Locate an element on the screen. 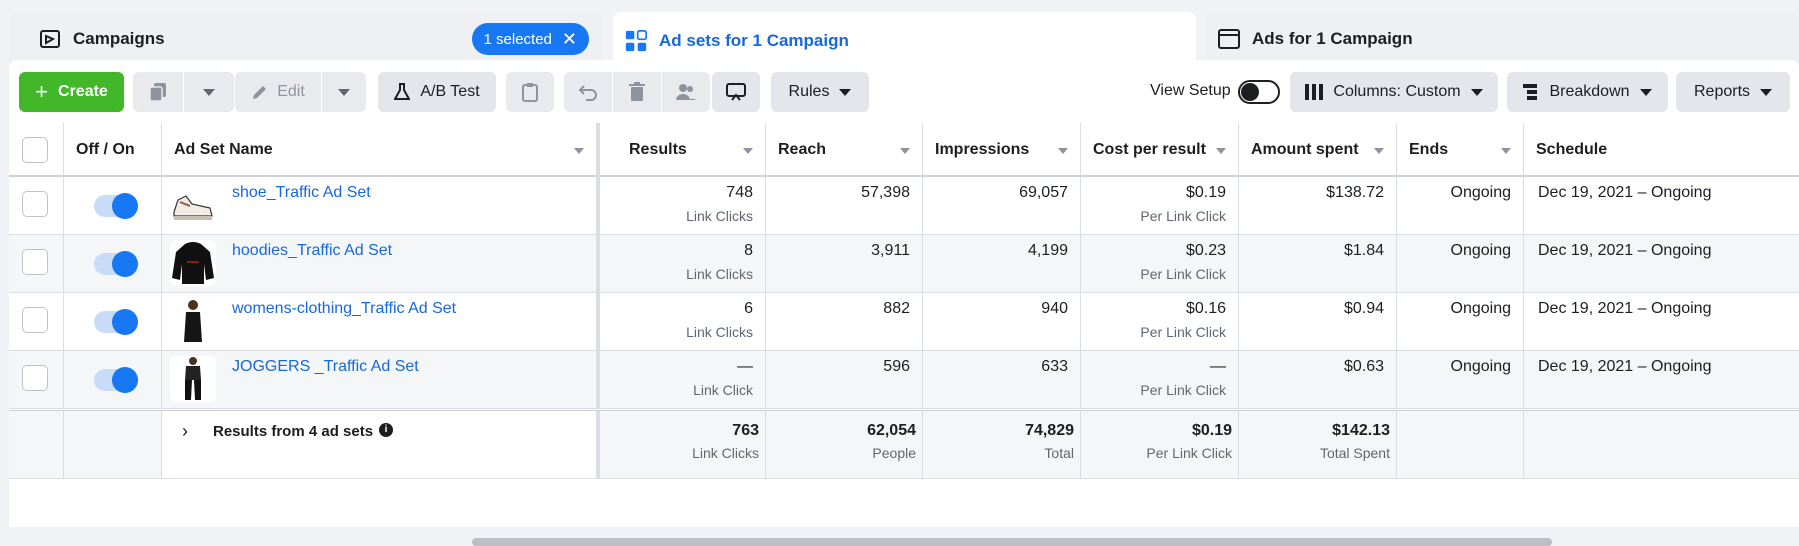 Image resolution: width=1799 pixels, height=546 pixels. delete-button is located at coordinates (637, 92).